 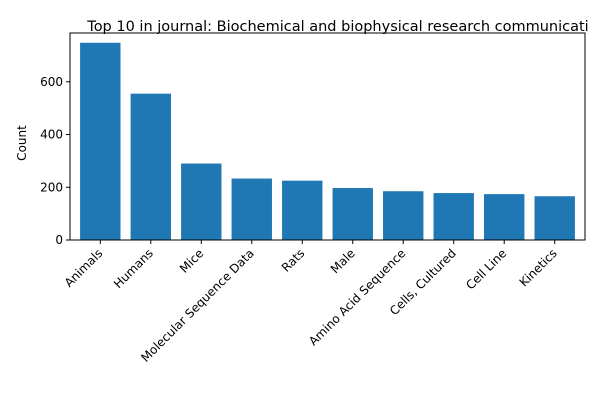 What do you see at coordinates (22, 143) in the screenshot?
I see `y-axis-label: Count` at bounding box center [22, 143].